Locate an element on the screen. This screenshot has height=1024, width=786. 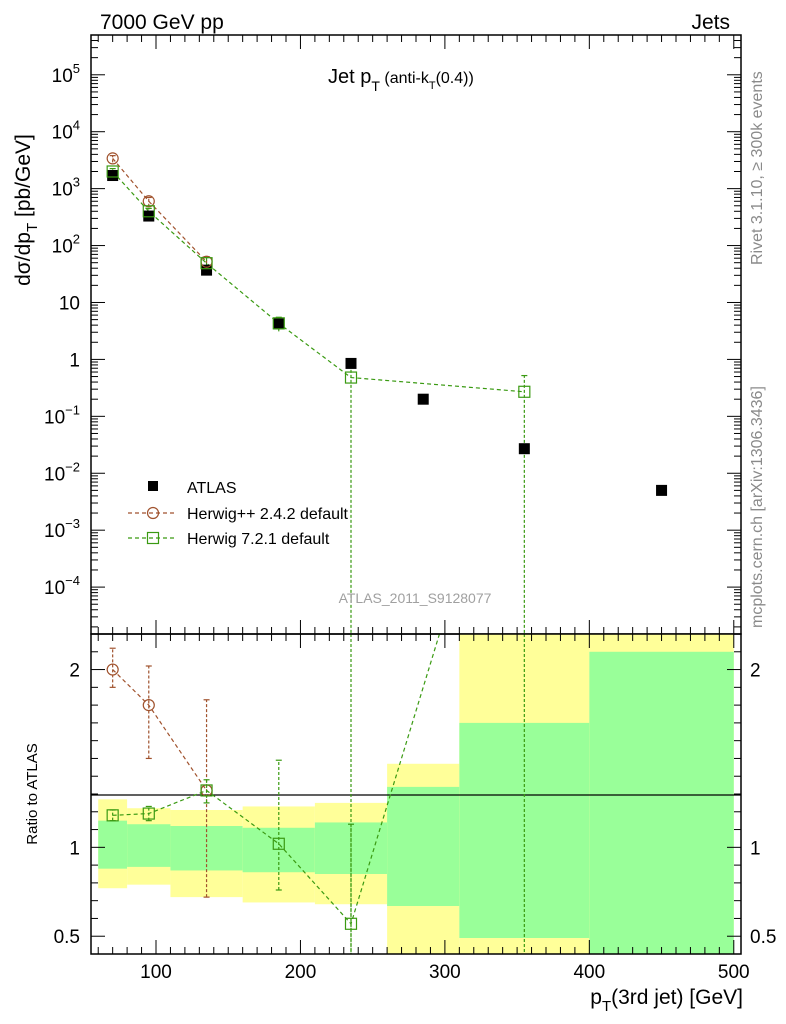
y-tick-label: 1 is located at coordinates (74, 360).